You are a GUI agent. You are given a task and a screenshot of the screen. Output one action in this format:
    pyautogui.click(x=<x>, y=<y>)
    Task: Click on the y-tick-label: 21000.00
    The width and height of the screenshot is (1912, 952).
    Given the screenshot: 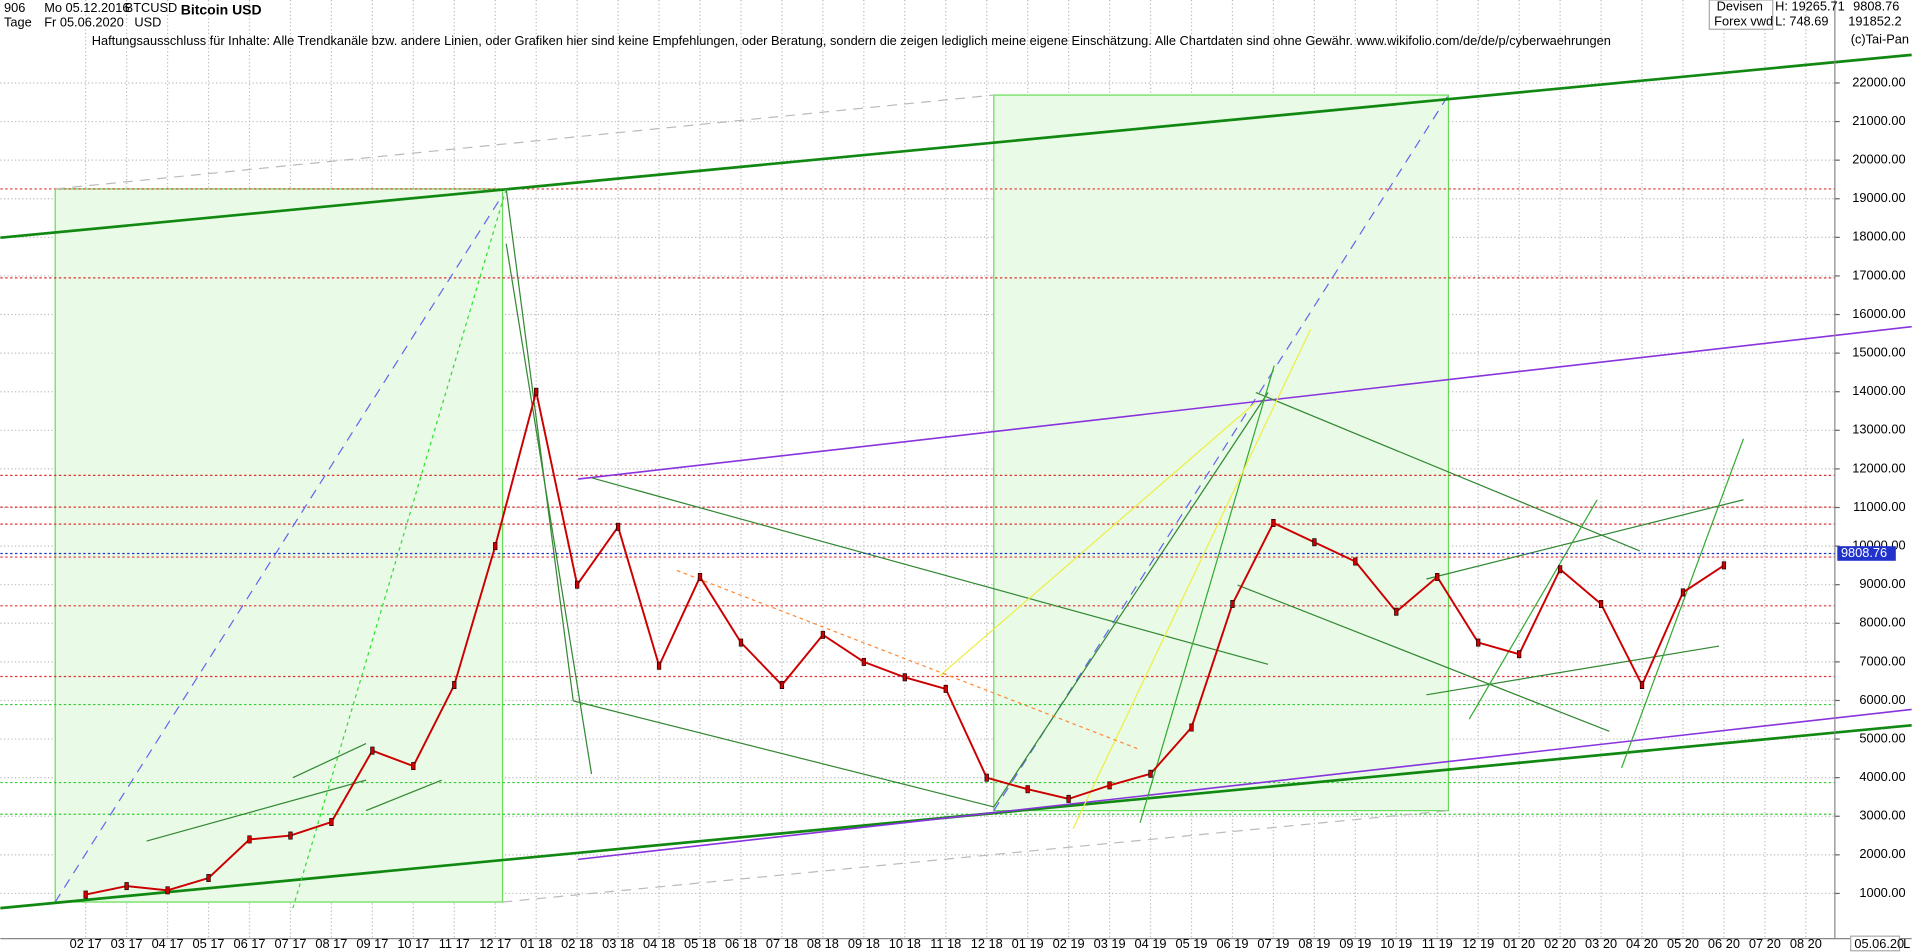 What is the action you would take?
    pyautogui.click(x=1878, y=120)
    